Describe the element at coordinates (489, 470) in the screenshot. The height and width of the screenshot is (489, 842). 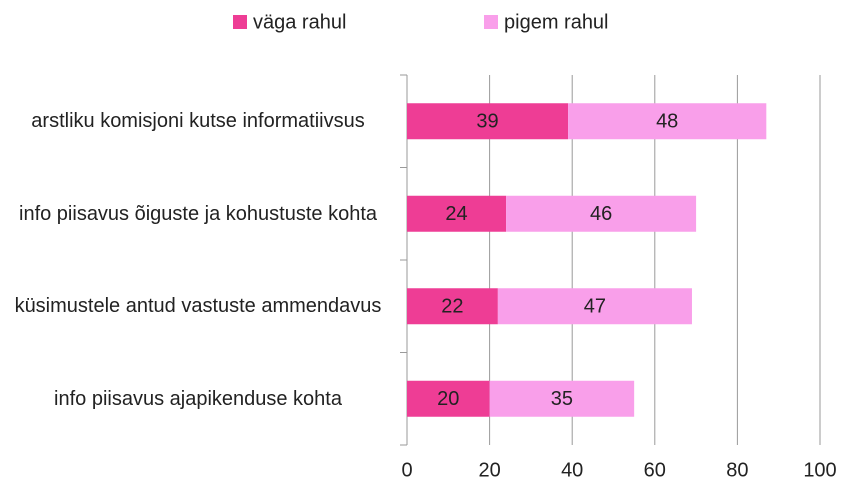
I see `x-tick-label: 20` at that location.